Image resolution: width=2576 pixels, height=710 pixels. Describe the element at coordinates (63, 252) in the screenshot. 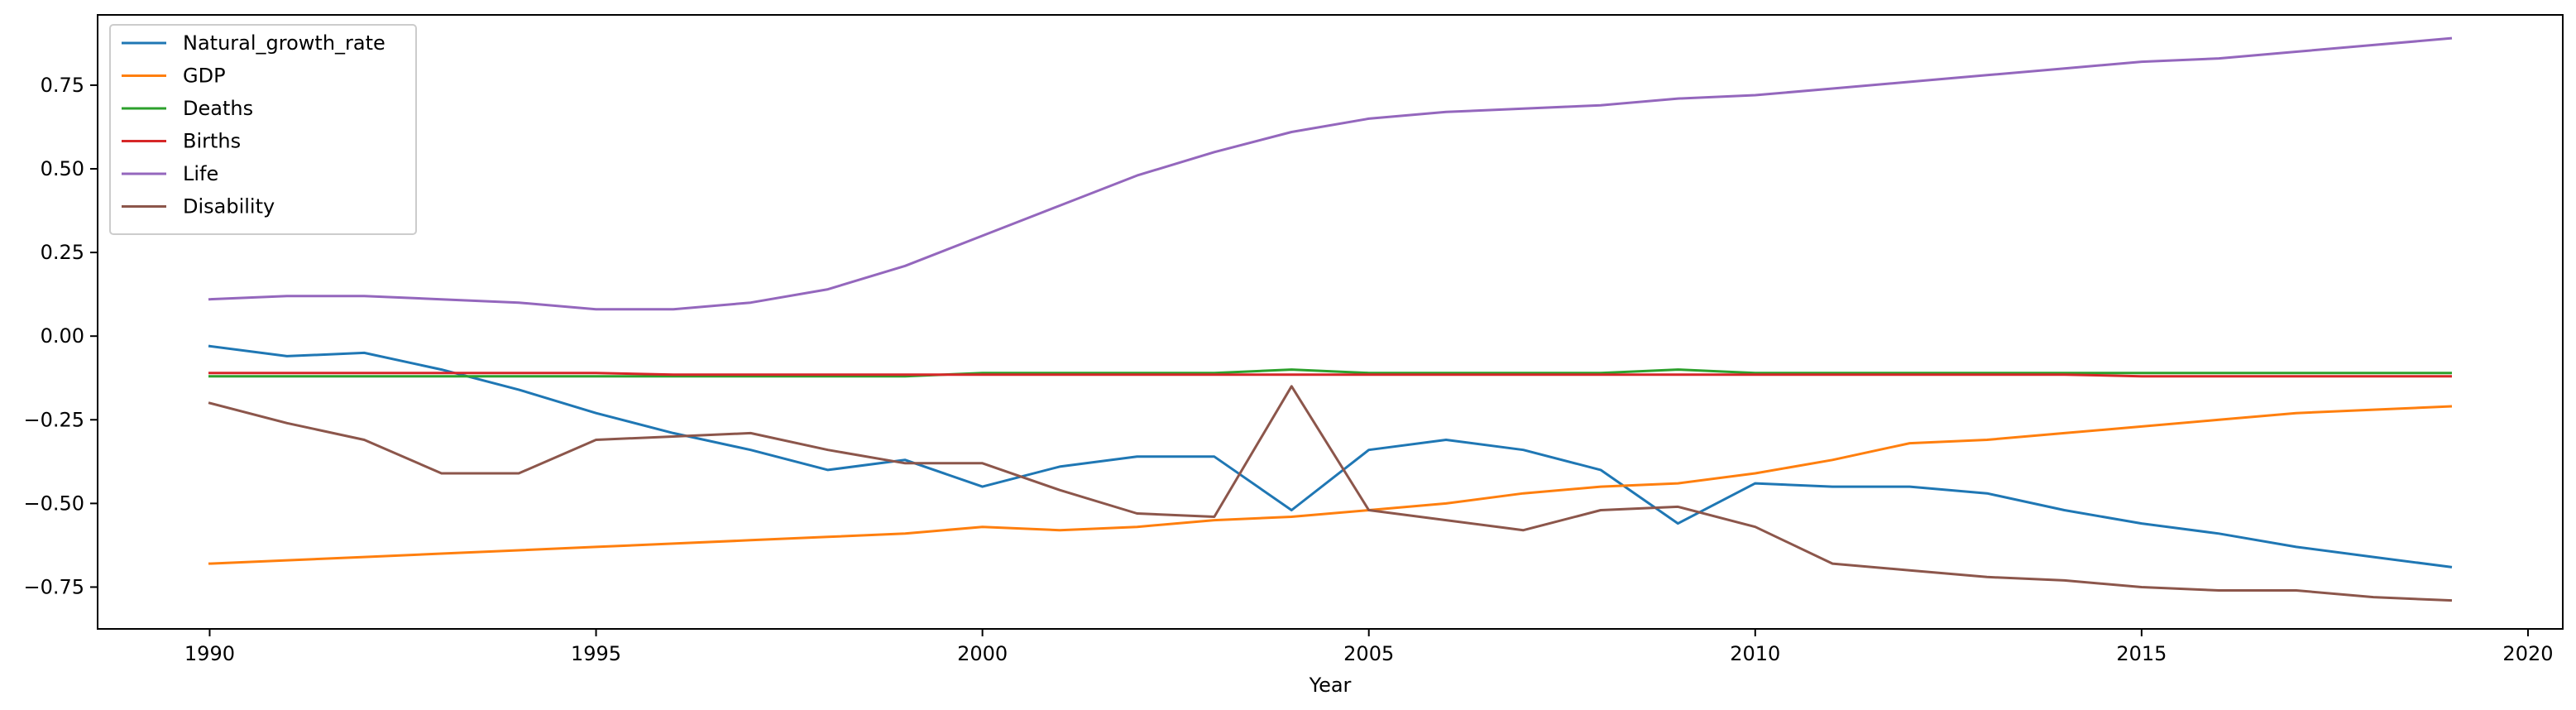

I see `y-tick-label: 0.25` at that location.